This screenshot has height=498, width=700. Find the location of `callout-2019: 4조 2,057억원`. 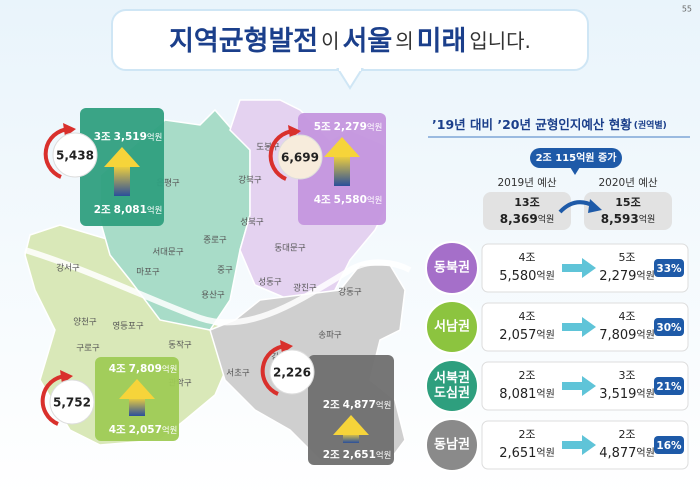

callout-2019: 4조 2,057억원 is located at coordinates (143, 430).